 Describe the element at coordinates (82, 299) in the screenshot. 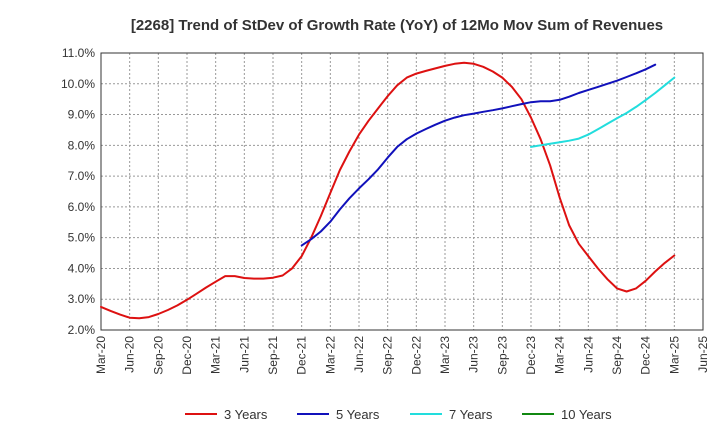

I see `y-tick-label: 3.0%` at that location.